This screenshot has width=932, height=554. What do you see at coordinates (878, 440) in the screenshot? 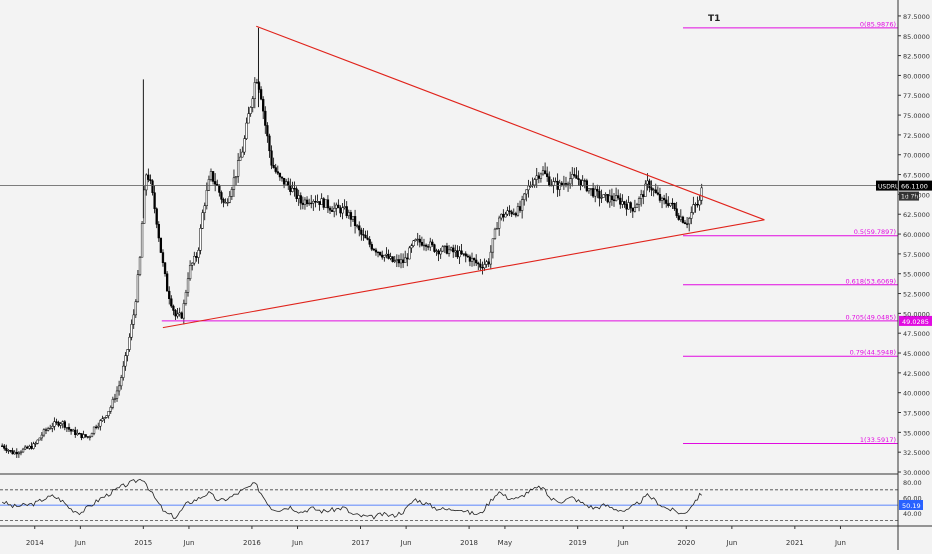
I see `fib-level-label: 1(33.5917)` at bounding box center [878, 440].